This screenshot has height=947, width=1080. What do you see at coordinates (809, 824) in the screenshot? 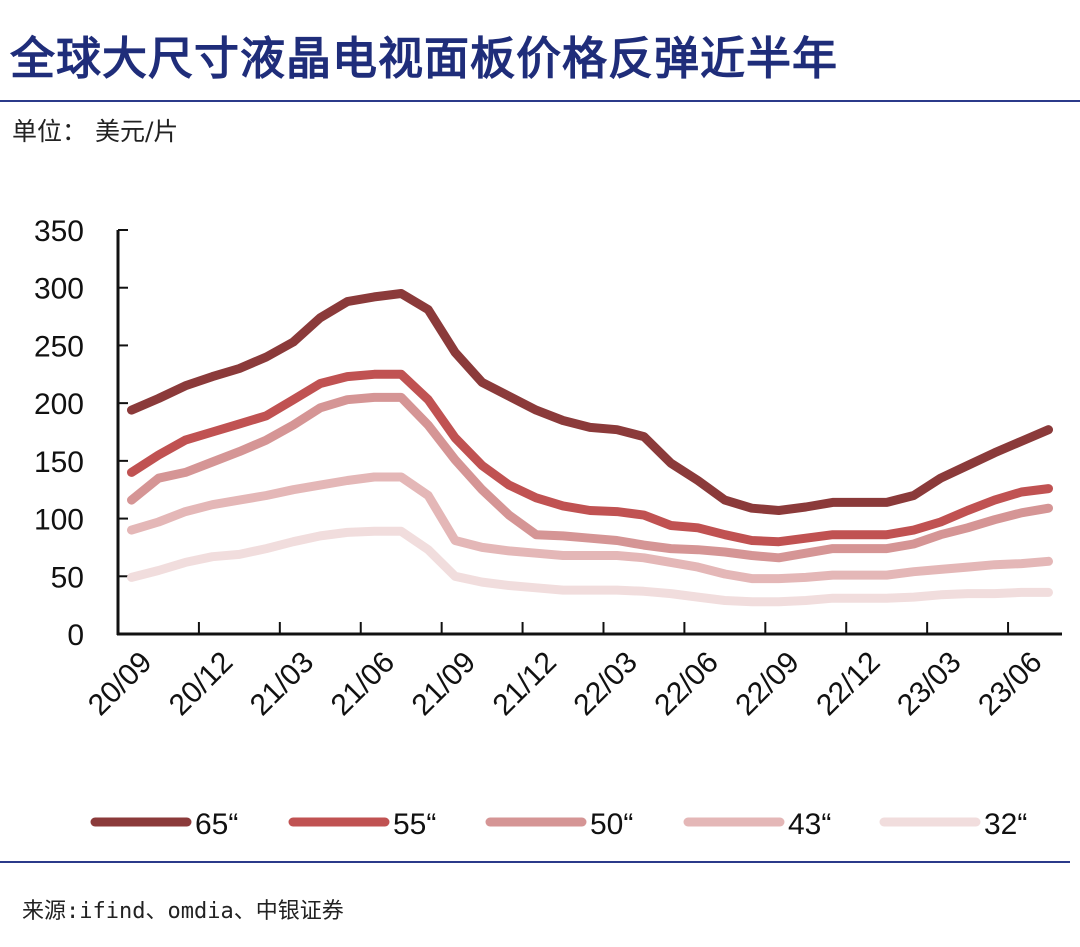
I see `legend-label: 43“` at bounding box center [809, 824].